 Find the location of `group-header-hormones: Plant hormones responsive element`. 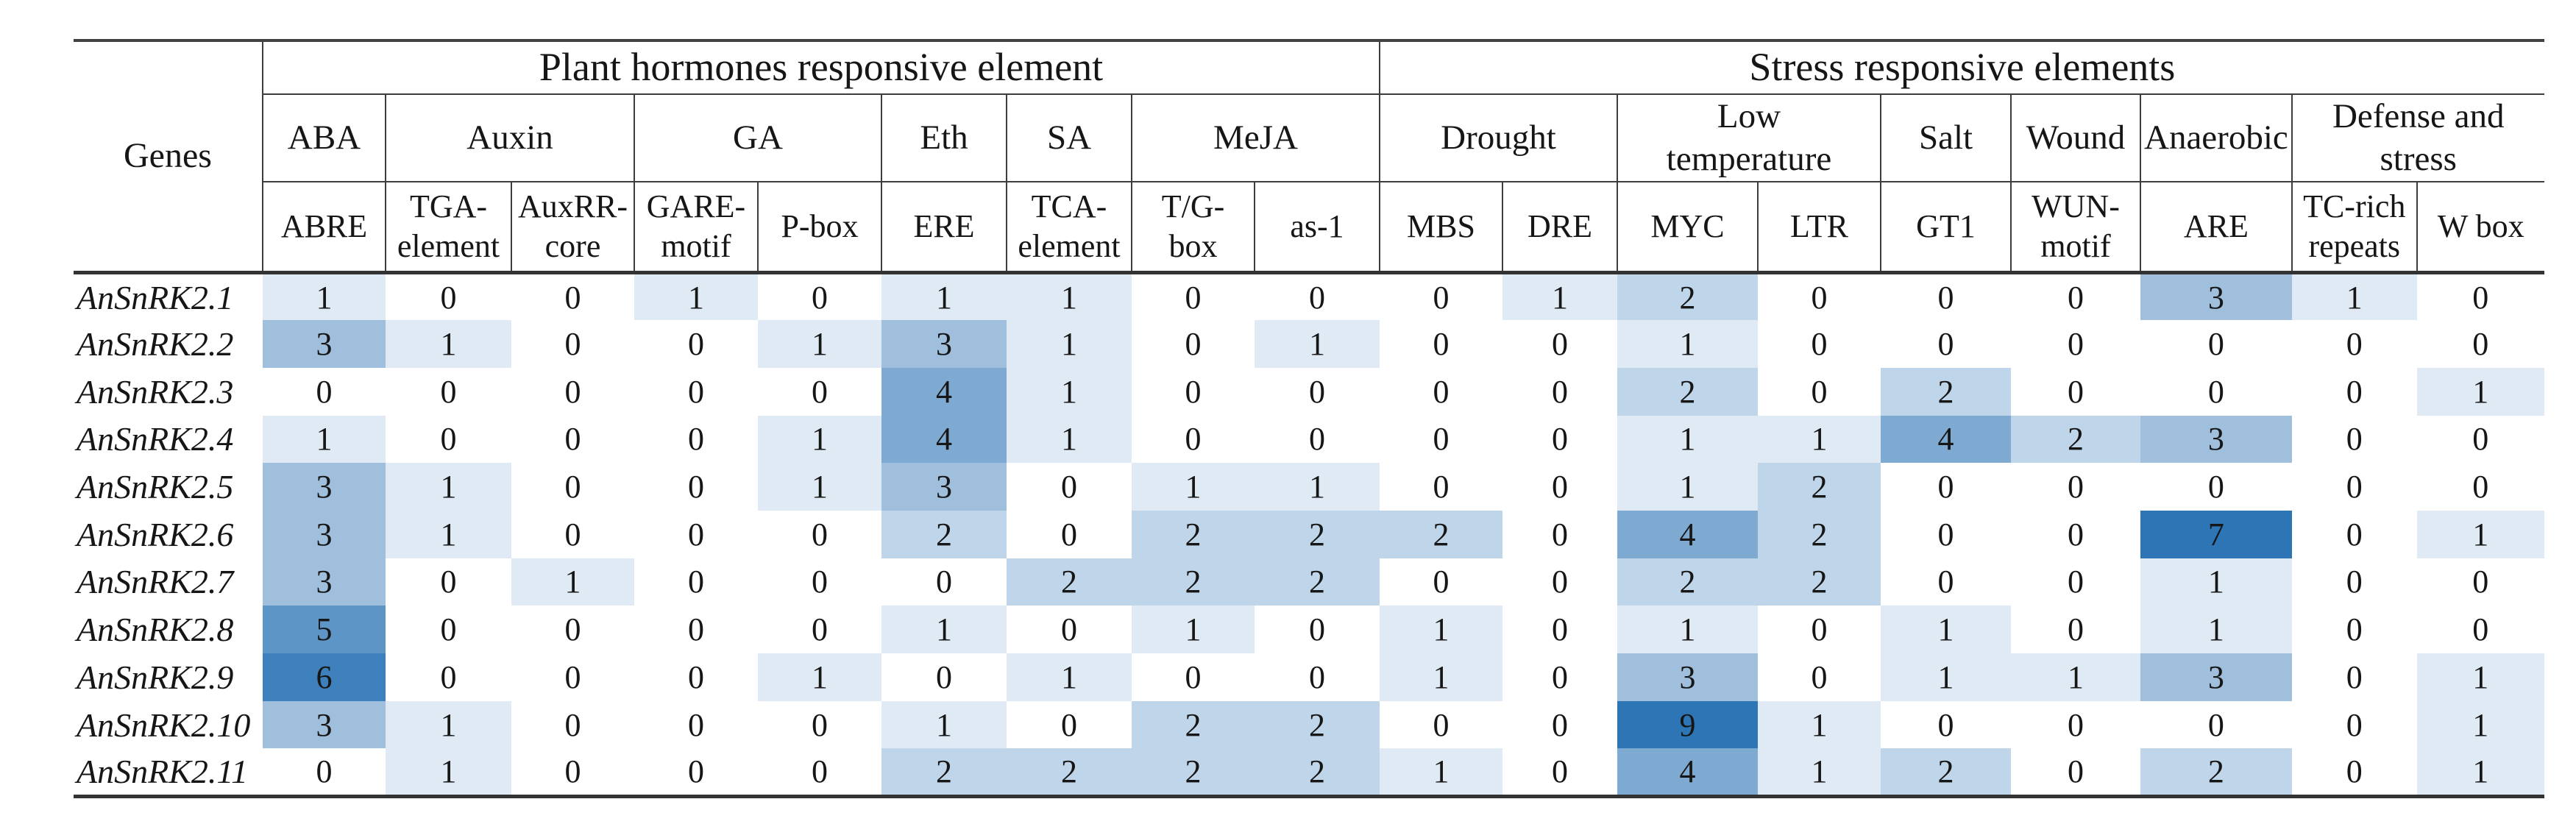

group-header-hormones: Plant hormones responsive element is located at coordinates (821, 68).